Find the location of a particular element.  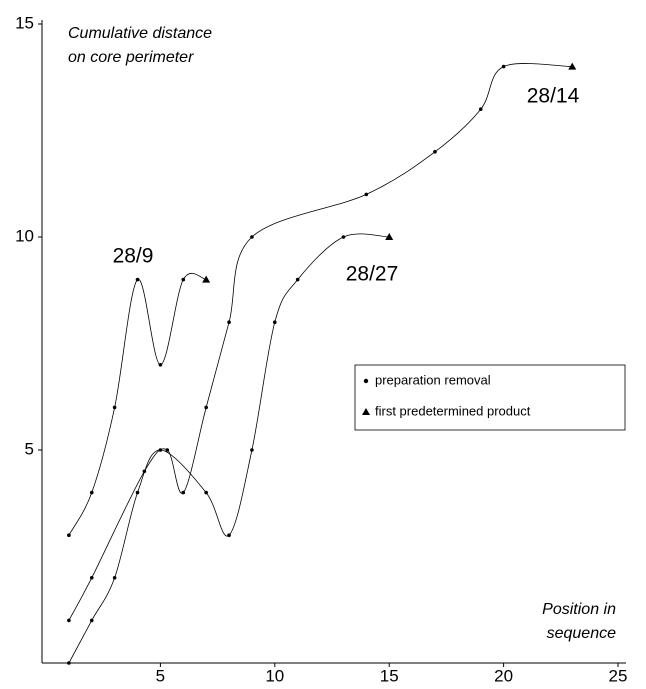

x-tick-label: 20 is located at coordinates (503, 675).